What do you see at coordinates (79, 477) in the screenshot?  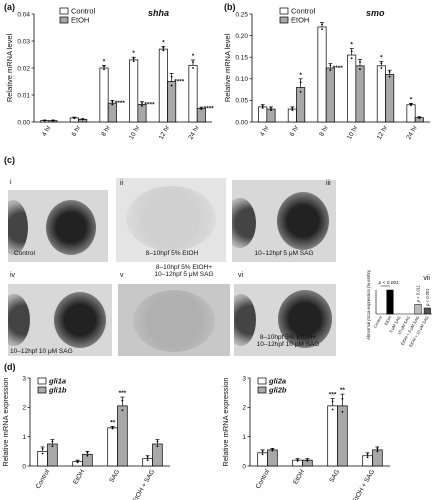 I see `x-tick-label: EtOH` at bounding box center [79, 477].